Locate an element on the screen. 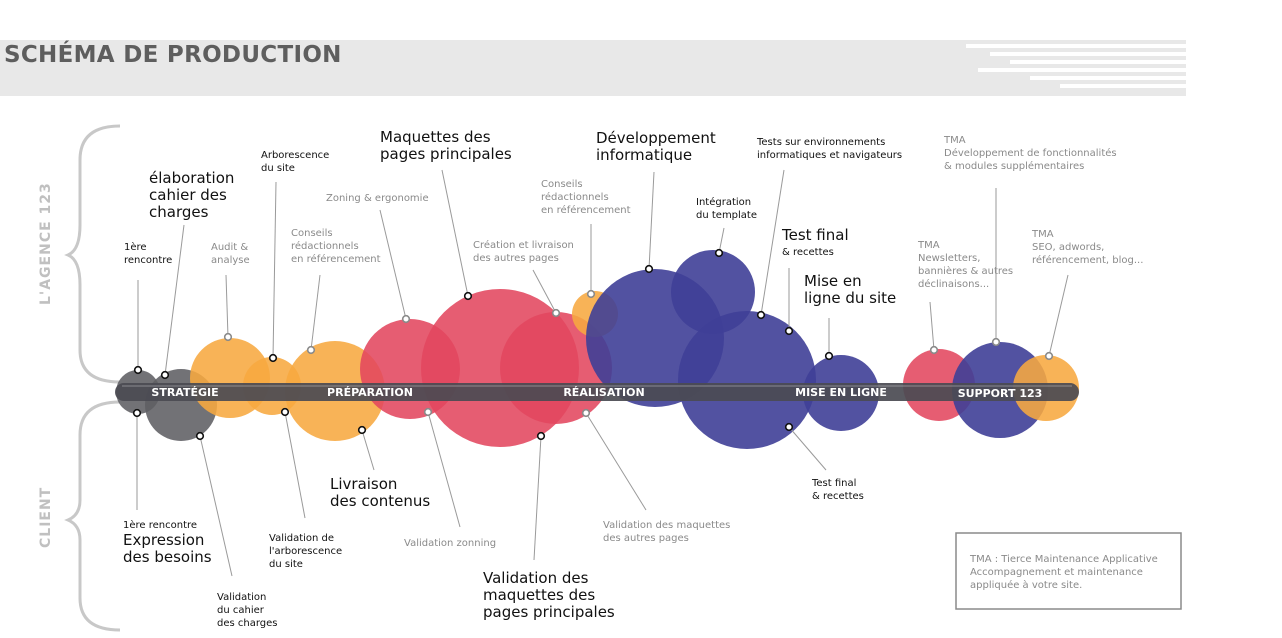 The image size is (1282, 638). top-label-6: Maquettes des pages principales is located at coordinates (446, 145).